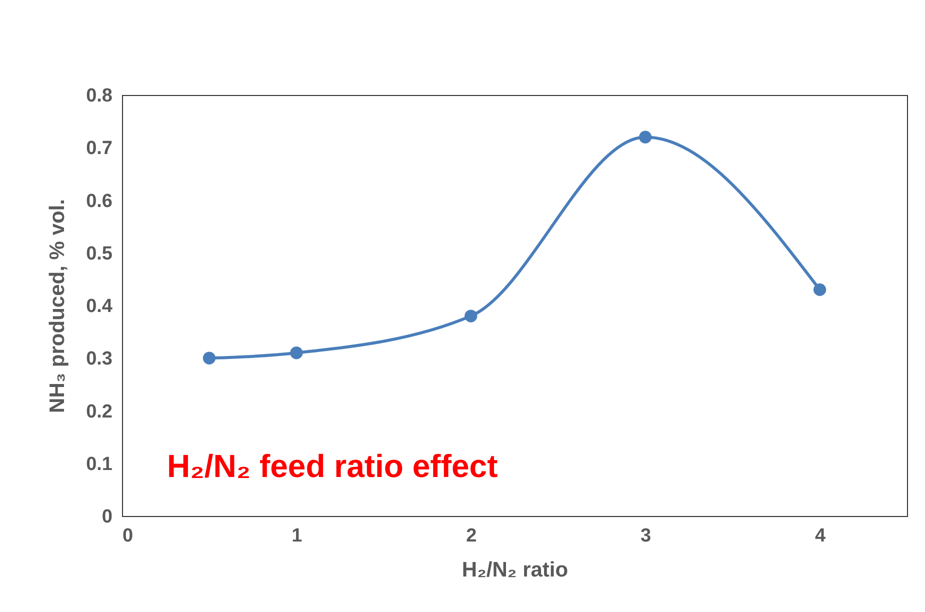  I want to click on x-tick-label: 0, so click(128, 536).